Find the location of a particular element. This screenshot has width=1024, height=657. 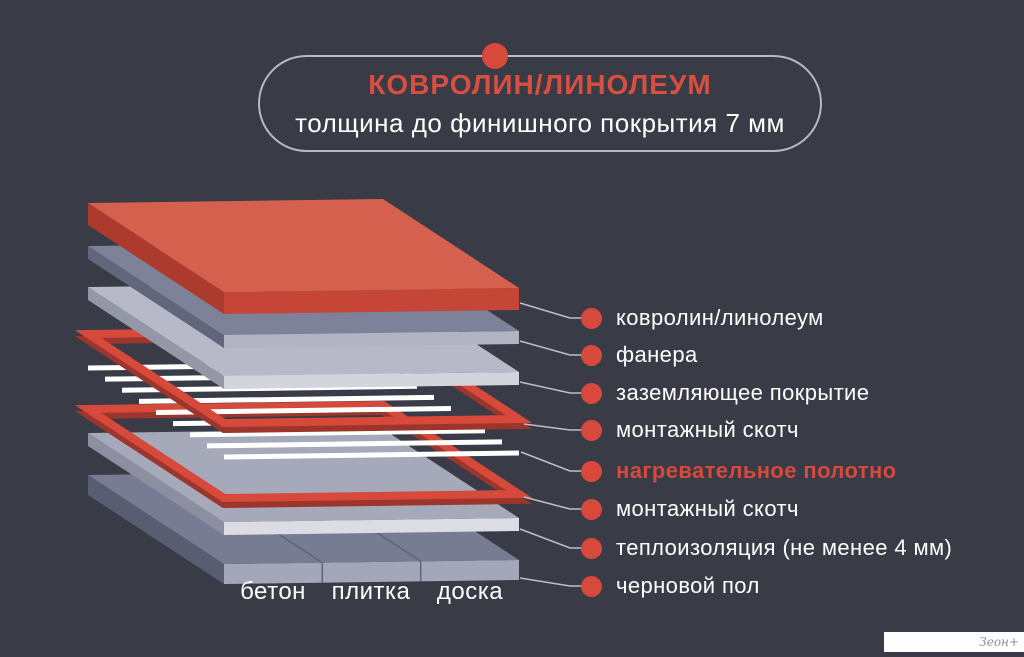

legend-row: ковролин/линолеум is located at coordinates (702, 318).